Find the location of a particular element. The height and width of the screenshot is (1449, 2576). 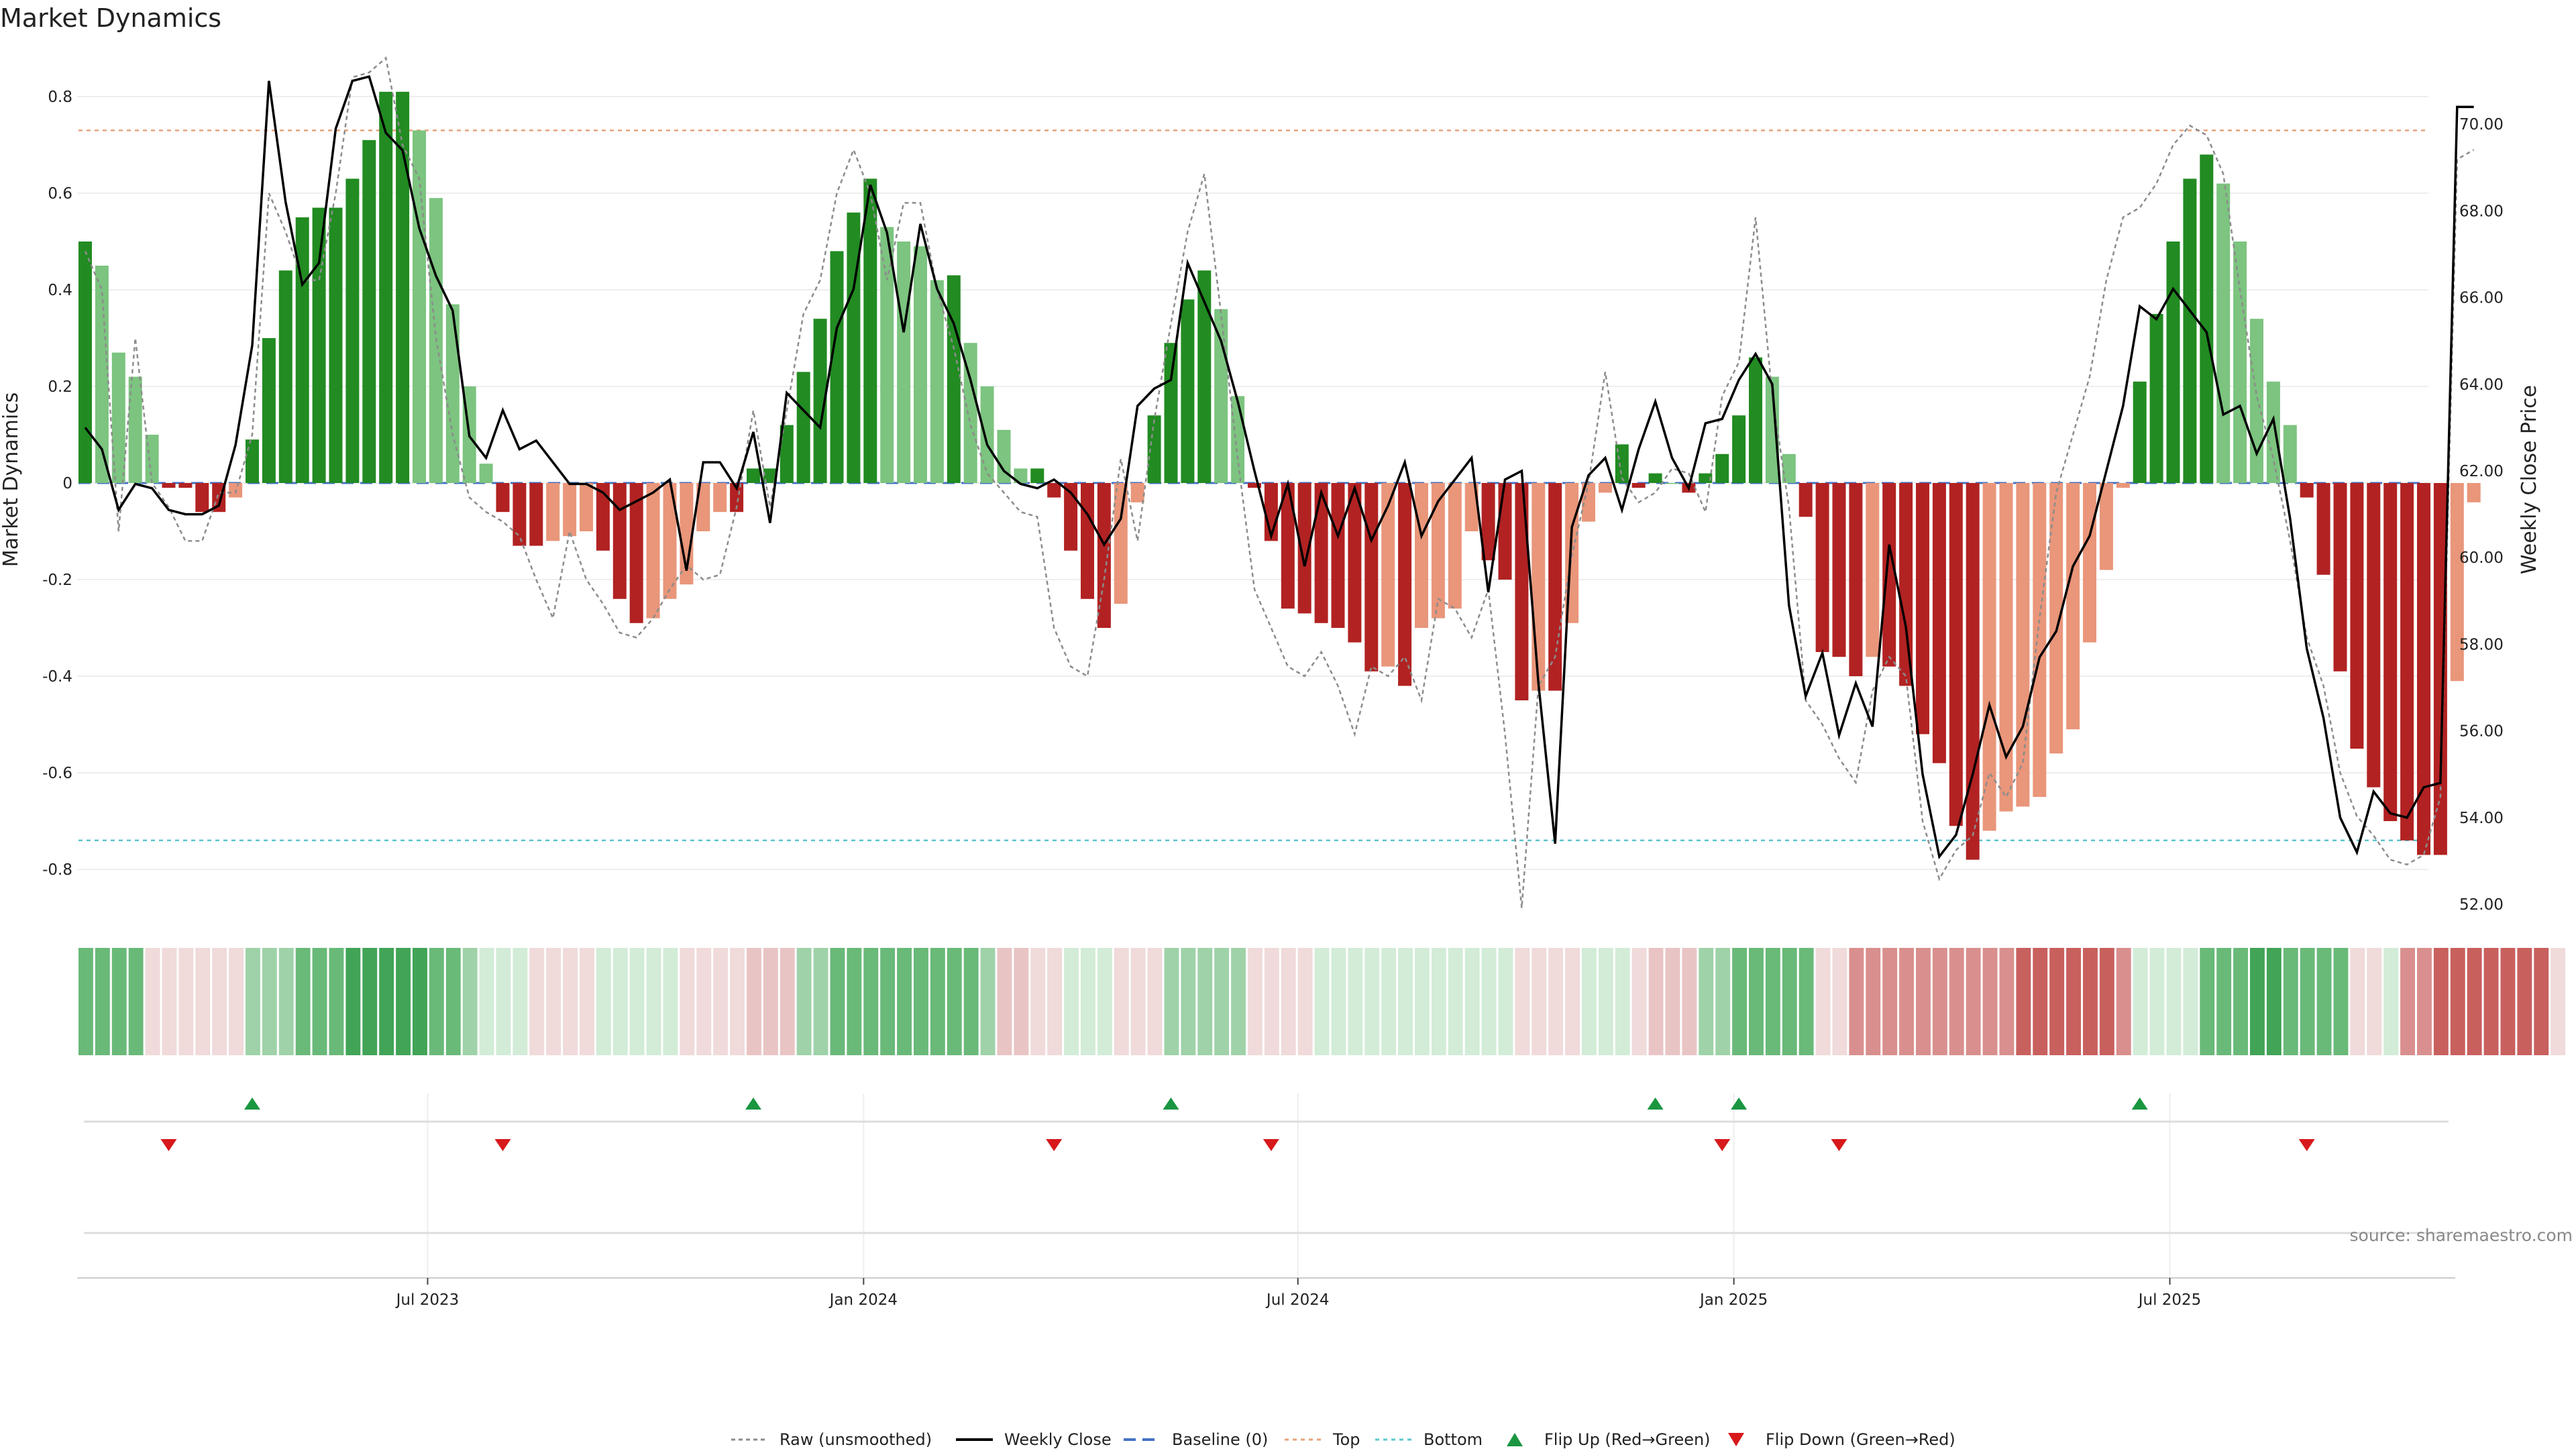

left-tick-label: 0.6 is located at coordinates (60, 194).